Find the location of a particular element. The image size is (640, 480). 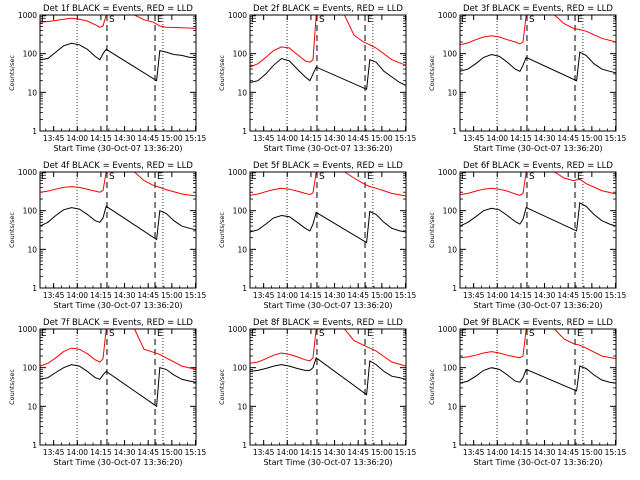

panel-title: Det 4f BLACK = Events, RED = LLD is located at coordinates (118, 166).